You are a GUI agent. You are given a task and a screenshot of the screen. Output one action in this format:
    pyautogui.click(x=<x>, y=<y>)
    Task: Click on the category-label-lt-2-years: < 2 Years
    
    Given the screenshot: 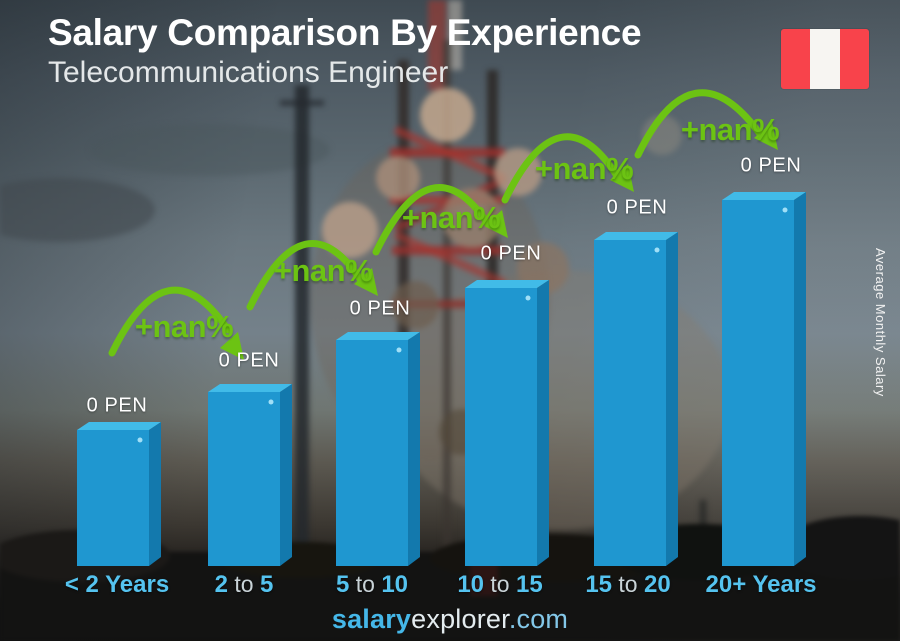 What is the action you would take?
    pyautogui.click(x=117, y=585)
    